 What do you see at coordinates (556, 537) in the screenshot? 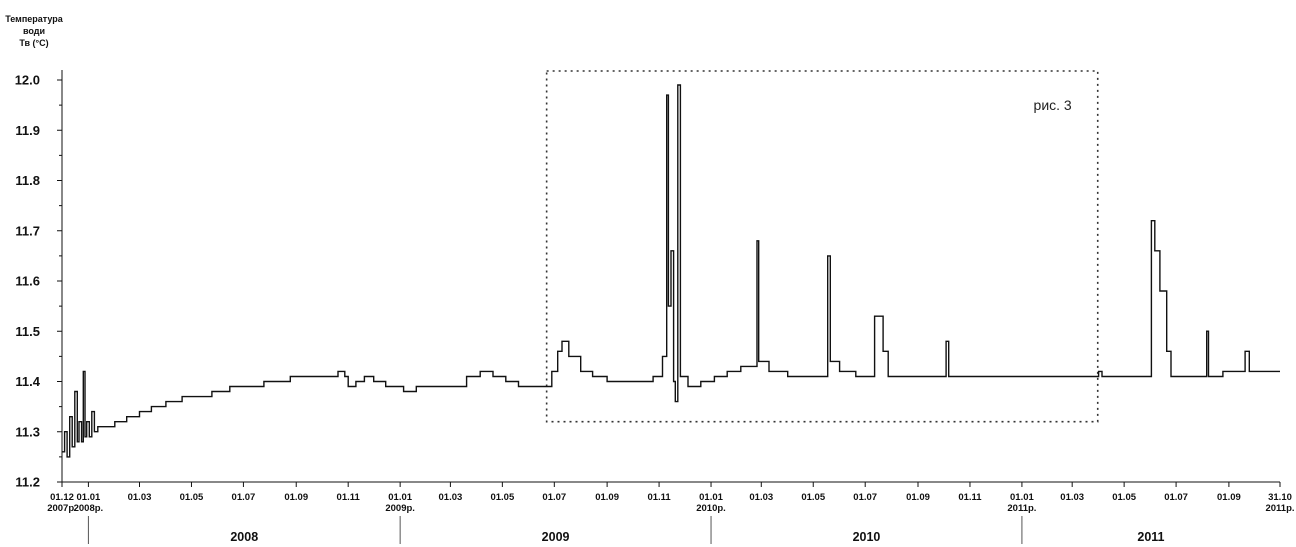
I see `year-label: 2009` at bounding box center [556, 537].